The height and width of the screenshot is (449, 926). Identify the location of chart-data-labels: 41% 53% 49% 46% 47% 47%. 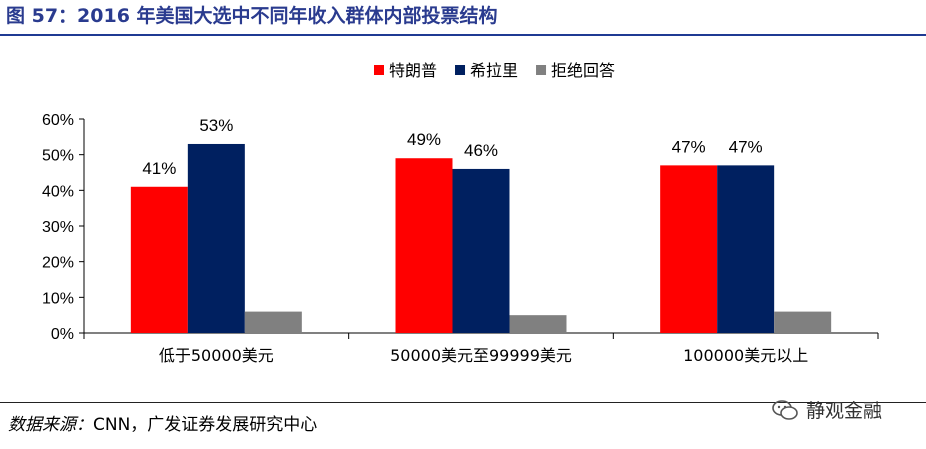
(452, 147).